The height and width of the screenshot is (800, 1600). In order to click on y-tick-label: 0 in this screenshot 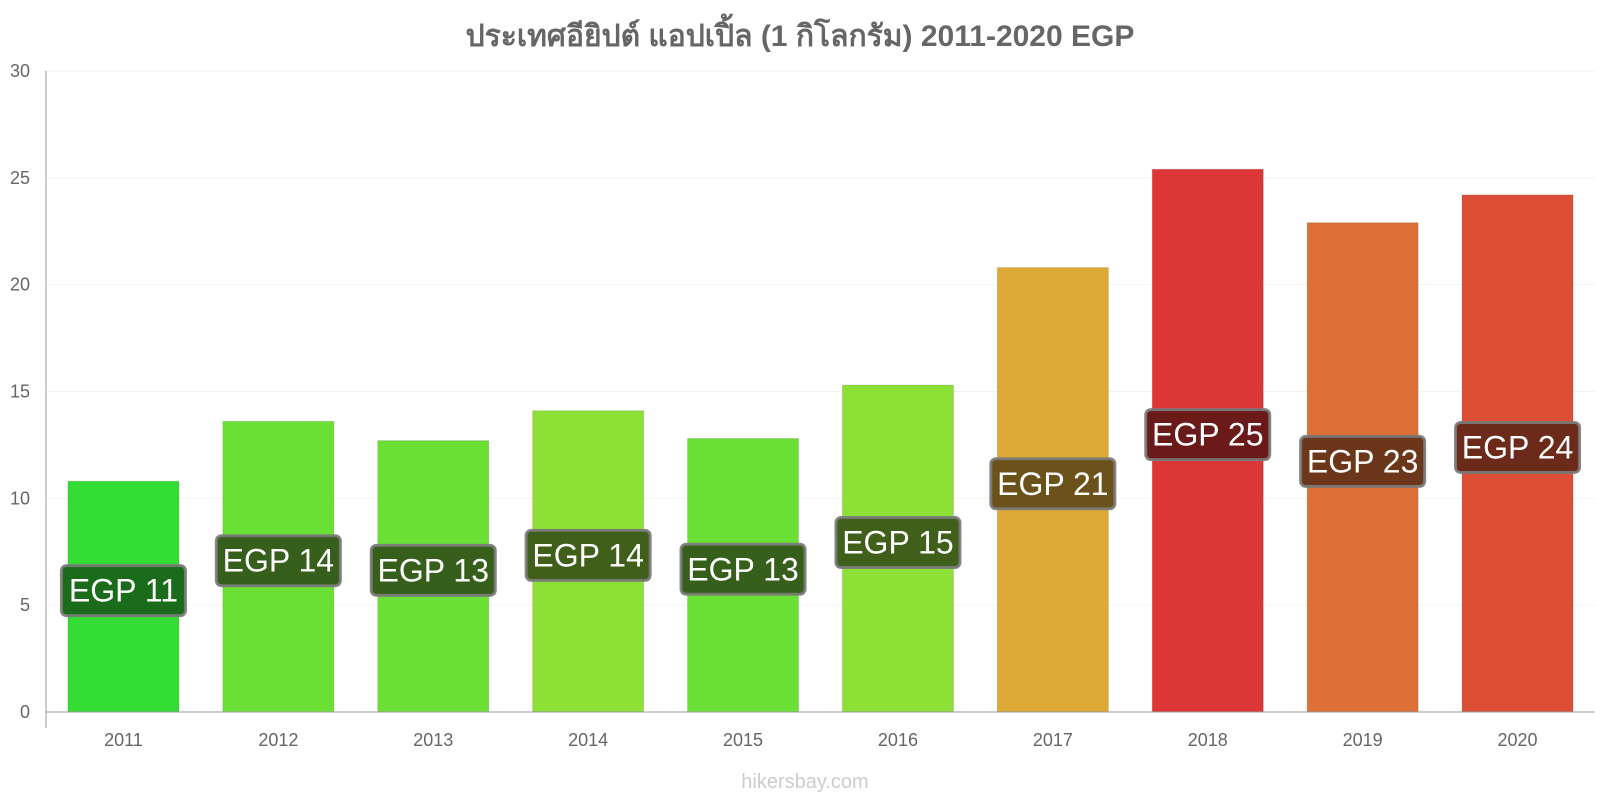, I will do `click(25, 712)`.